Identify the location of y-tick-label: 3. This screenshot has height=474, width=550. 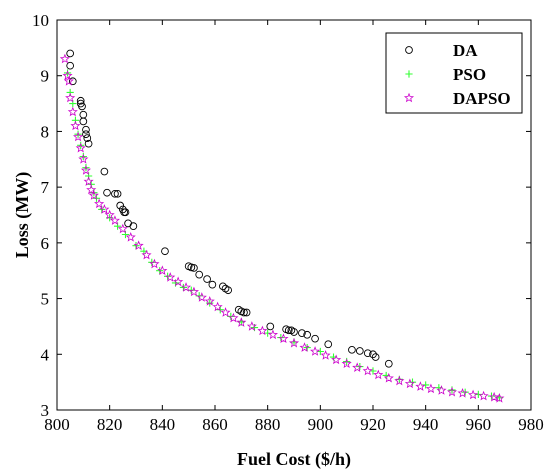
(45, 410).